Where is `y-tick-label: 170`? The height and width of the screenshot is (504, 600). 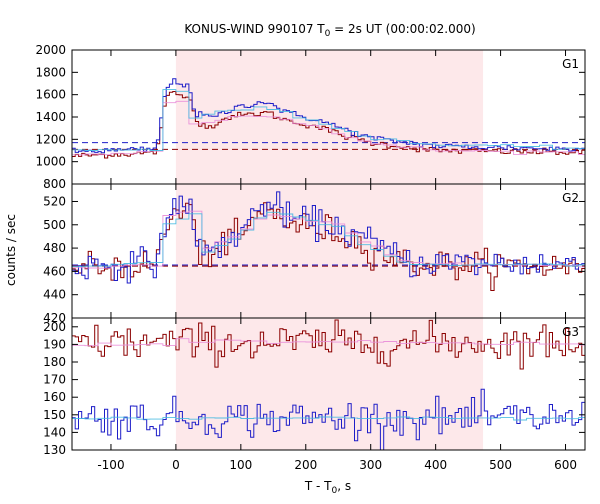
y-tick-label: 170 is located at coordinates (54, 380).